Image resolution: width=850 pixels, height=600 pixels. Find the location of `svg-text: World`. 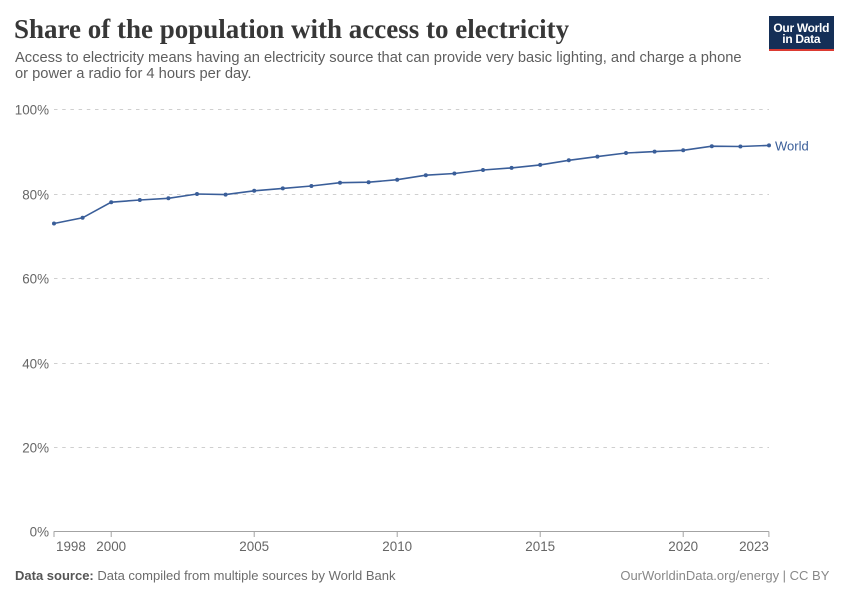

svg-text: World is located at coordinates (792, 145).